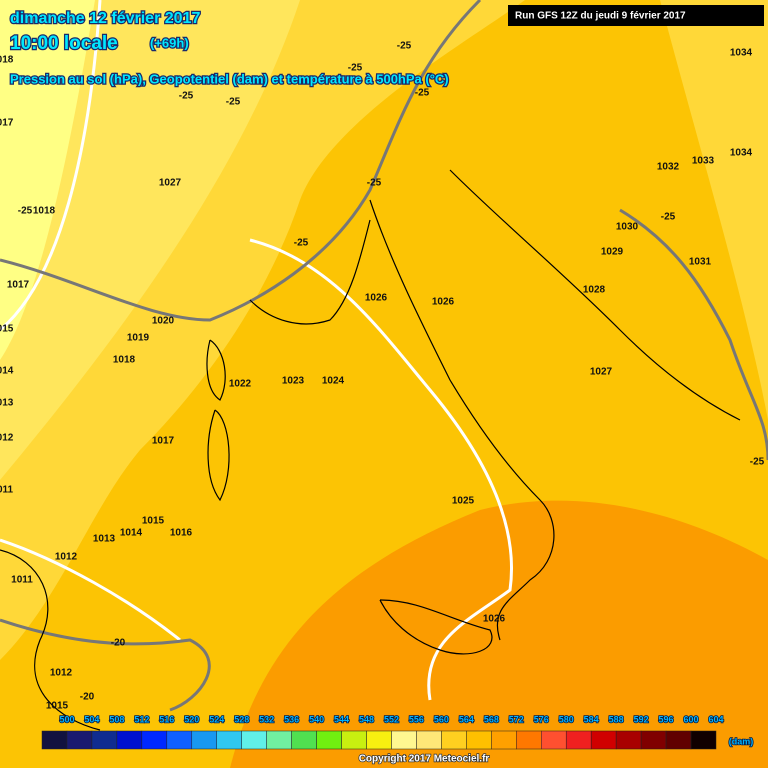  What do you see at coordinates (104, 539) in the screenshot?
I see `pressure-label: 1013` at bounding box center [104, 539].